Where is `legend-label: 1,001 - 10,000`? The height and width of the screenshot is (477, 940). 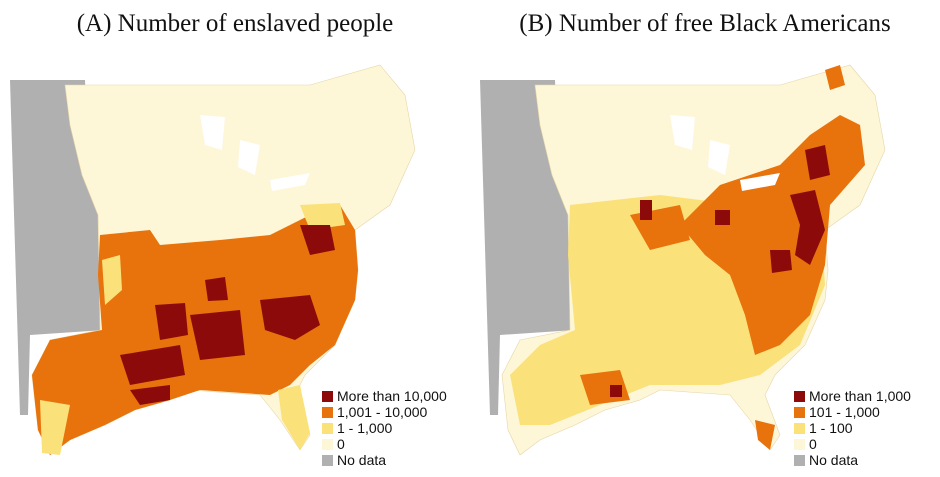
legend-label: 1,001 - 10,000 is located at coordinates (382, 412).